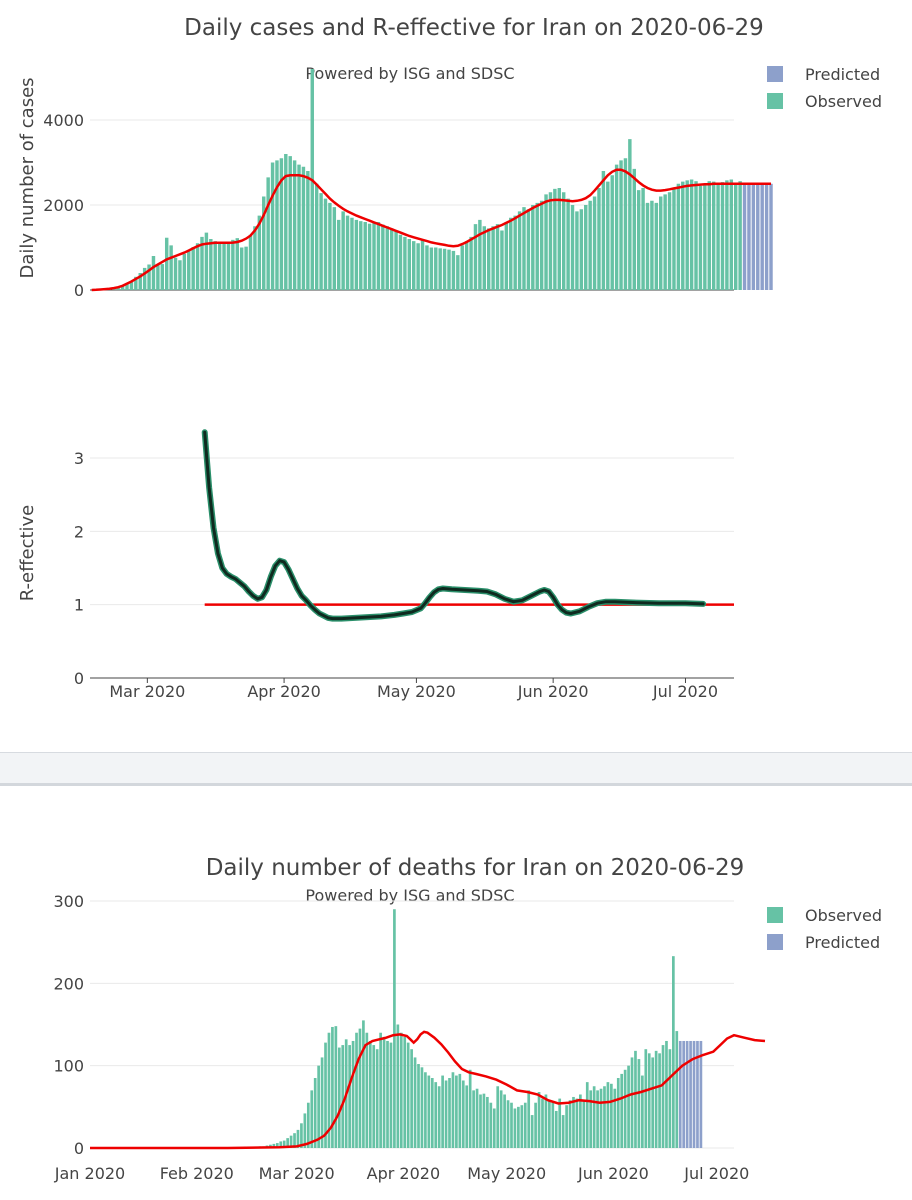  Describe the element at coordinates (553, 691) in the screenshot. I see `reff-x-tick-label: Jun 2020` at that location.